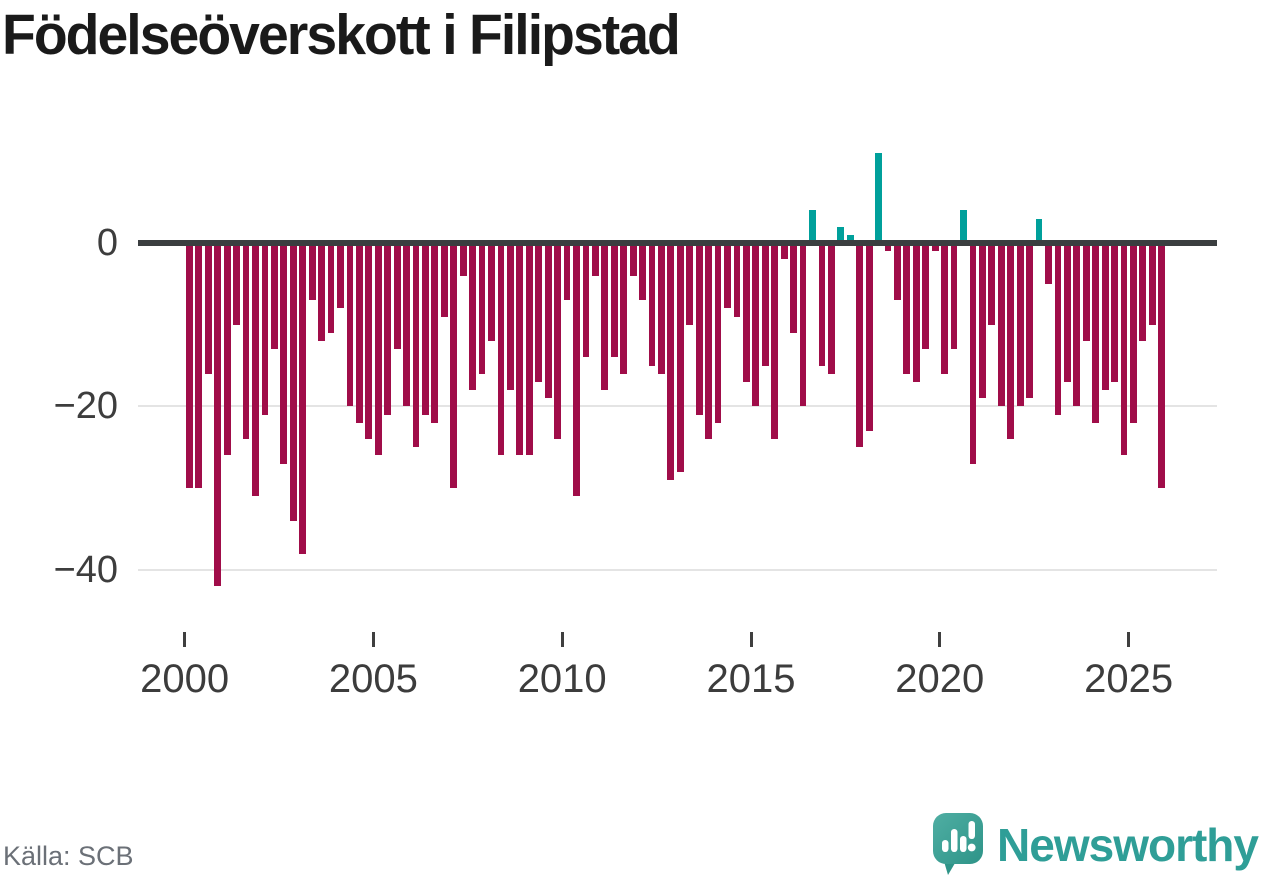 The width and height of the screenshot is (1262, 879). I want to click on bar-2010-Q3, so click(586, 300).